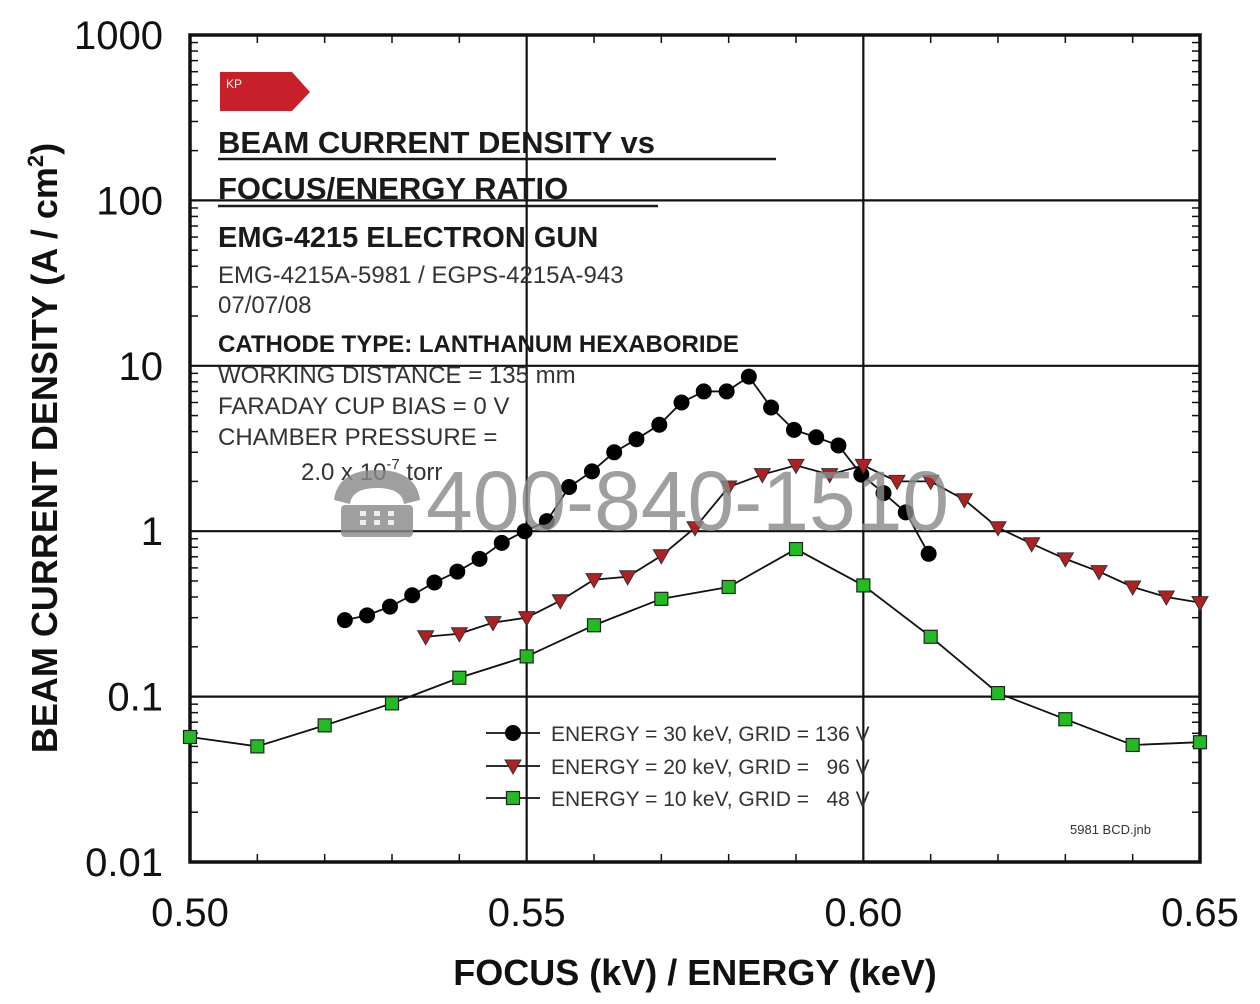 The height and width of the screenshot is (1004, 1260). Describe the element at coordinates (392, 464) in the screenshot. I see `pressure-exponent: -7` at that location.